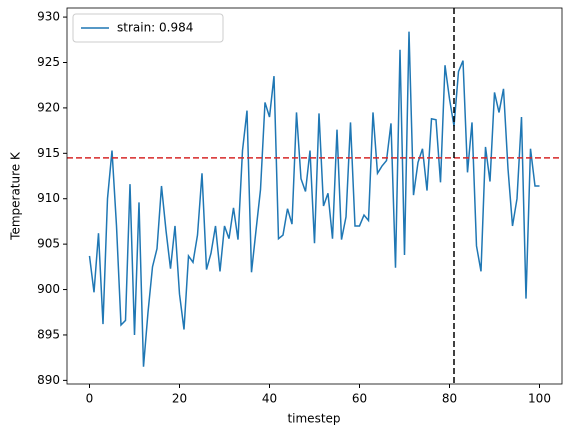 Image resolution: width=571 pixels, height=436 pixels. What do you see at coordinates (48, 244) in the screenshot?
I see `y-tick-label: 905` at bounding box center [48, 244].